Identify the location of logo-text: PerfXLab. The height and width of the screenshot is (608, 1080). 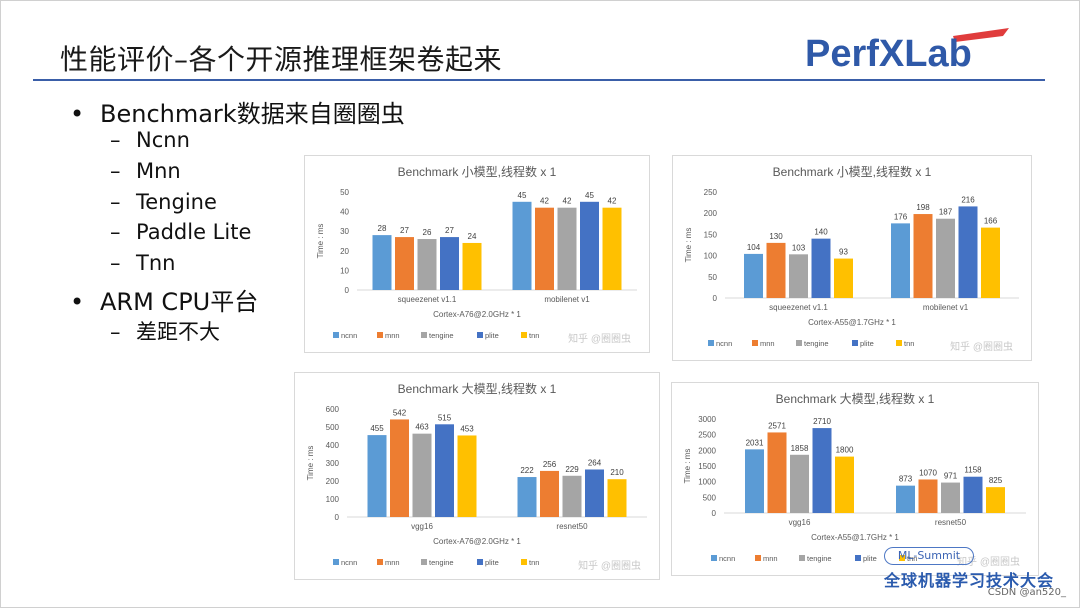
(888, 54).